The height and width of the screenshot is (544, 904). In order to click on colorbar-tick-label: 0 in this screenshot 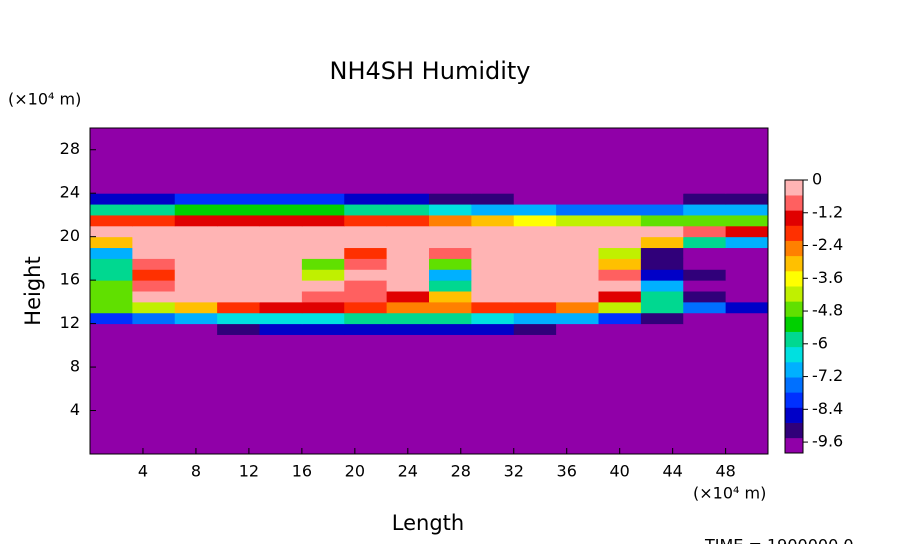, I will do `click(817, 179)`.